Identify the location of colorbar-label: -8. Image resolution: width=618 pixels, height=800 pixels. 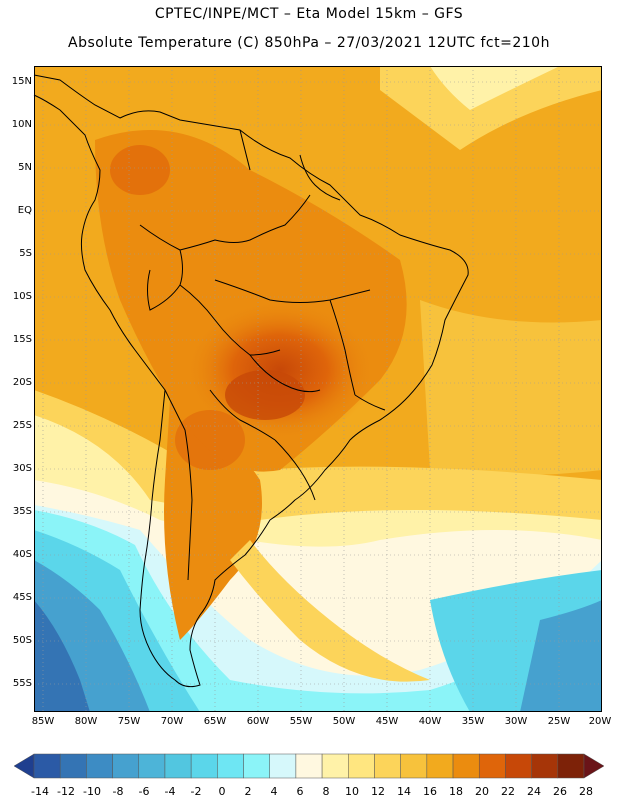
(118, 791).